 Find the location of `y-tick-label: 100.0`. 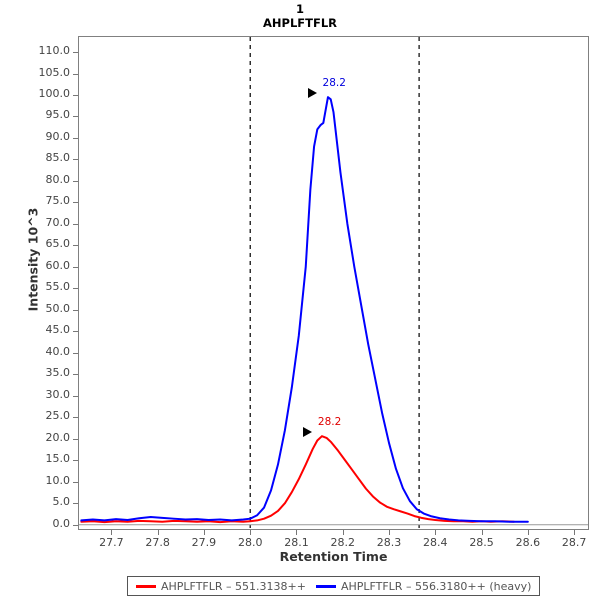

y-tick-label: 100.0 is located at coordinates (54, 93).